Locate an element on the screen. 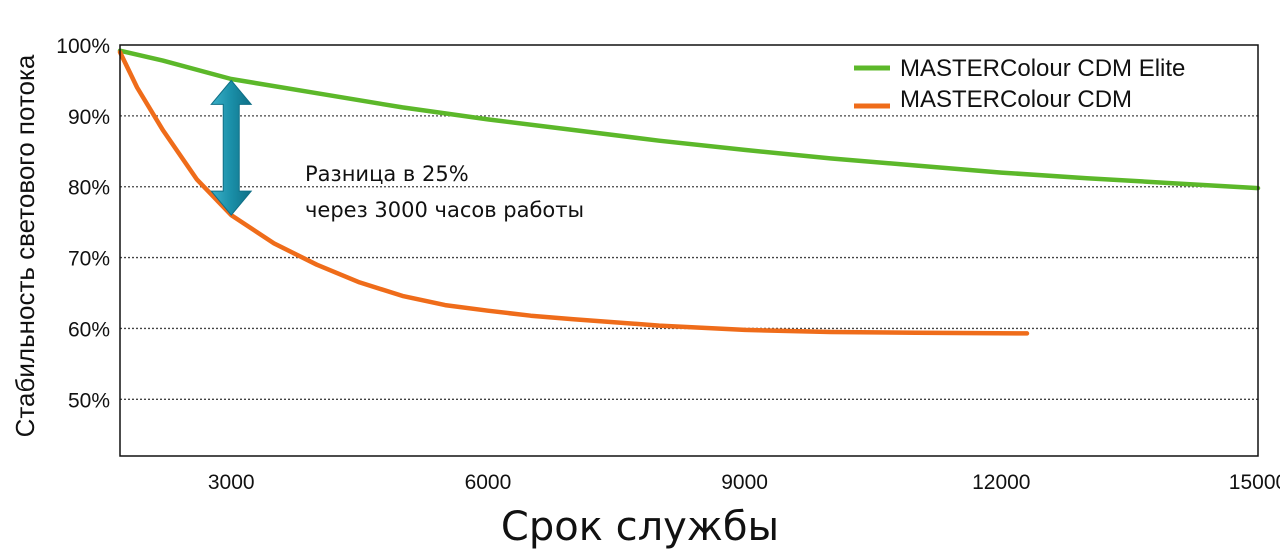 The height and width of the screenshot is (549, 1280). x-tick-label-6000: 6000 is located at coordinates (488, 482).